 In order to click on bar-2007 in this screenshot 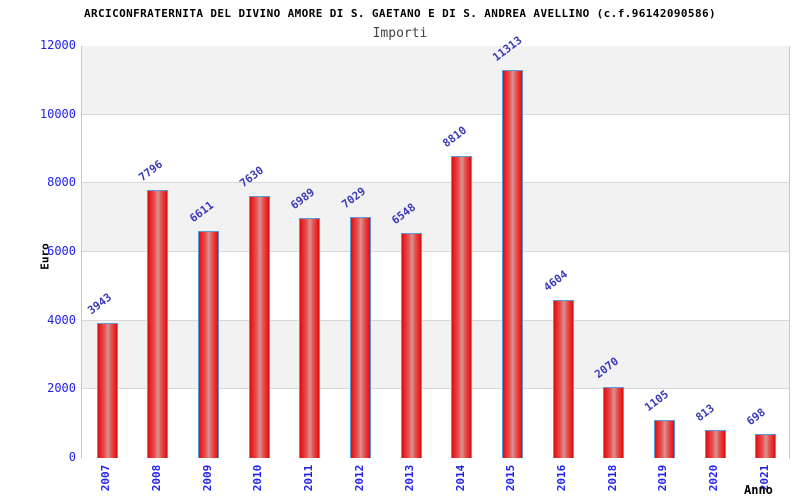, I will do `click(107, 390)`.